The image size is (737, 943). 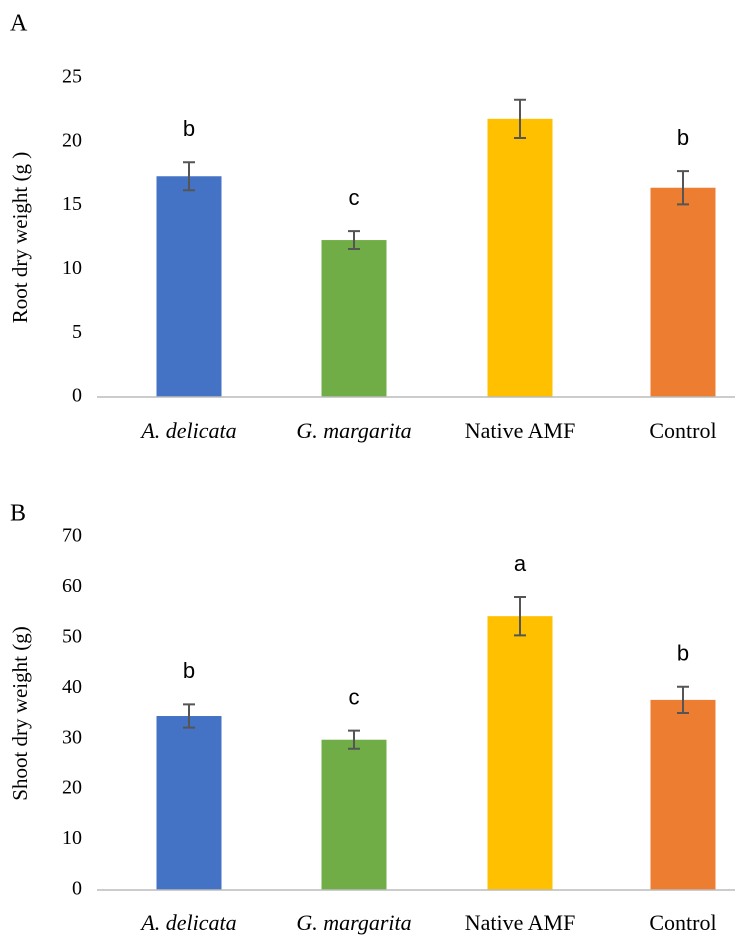 What do you see at coordinates (72, 586) in the screenshot?
I see `y-tick-label: 60` at bounding box center [72, 586].